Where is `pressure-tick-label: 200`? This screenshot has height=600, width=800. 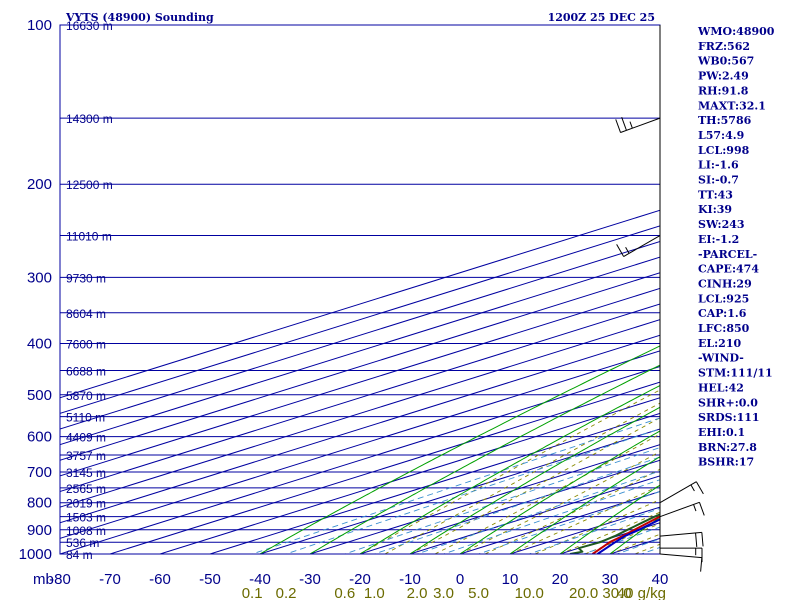
pressure-tick-label: 200 is located at coordinates (39, 184).